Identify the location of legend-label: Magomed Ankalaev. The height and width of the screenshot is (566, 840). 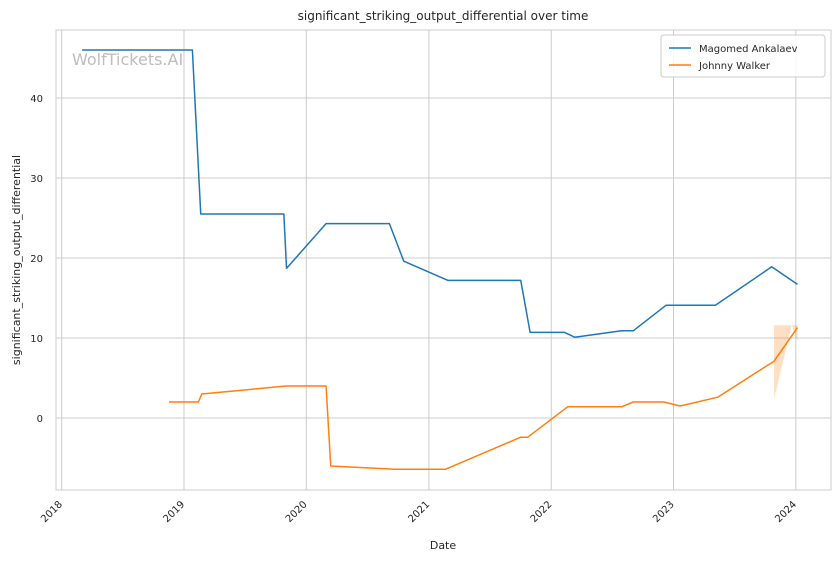
(748, 49).